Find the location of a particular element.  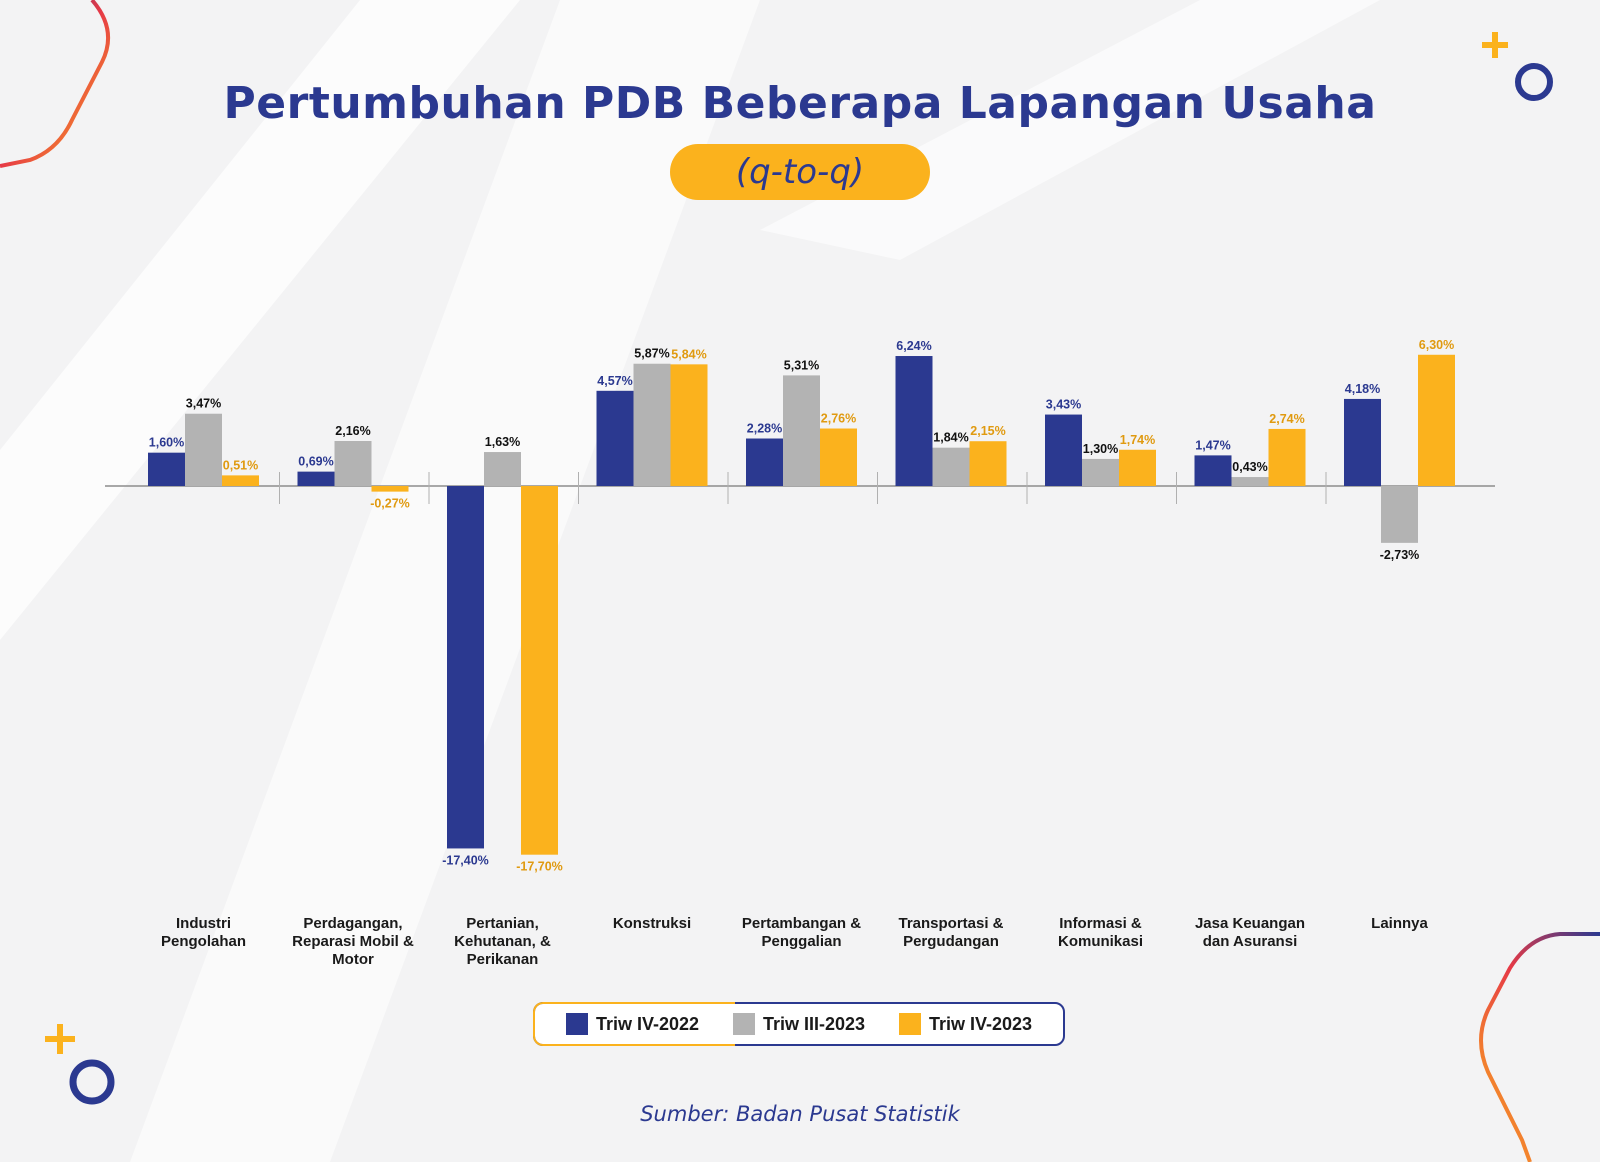

data-label: 4,18% is located at coordinates (1362, 389).